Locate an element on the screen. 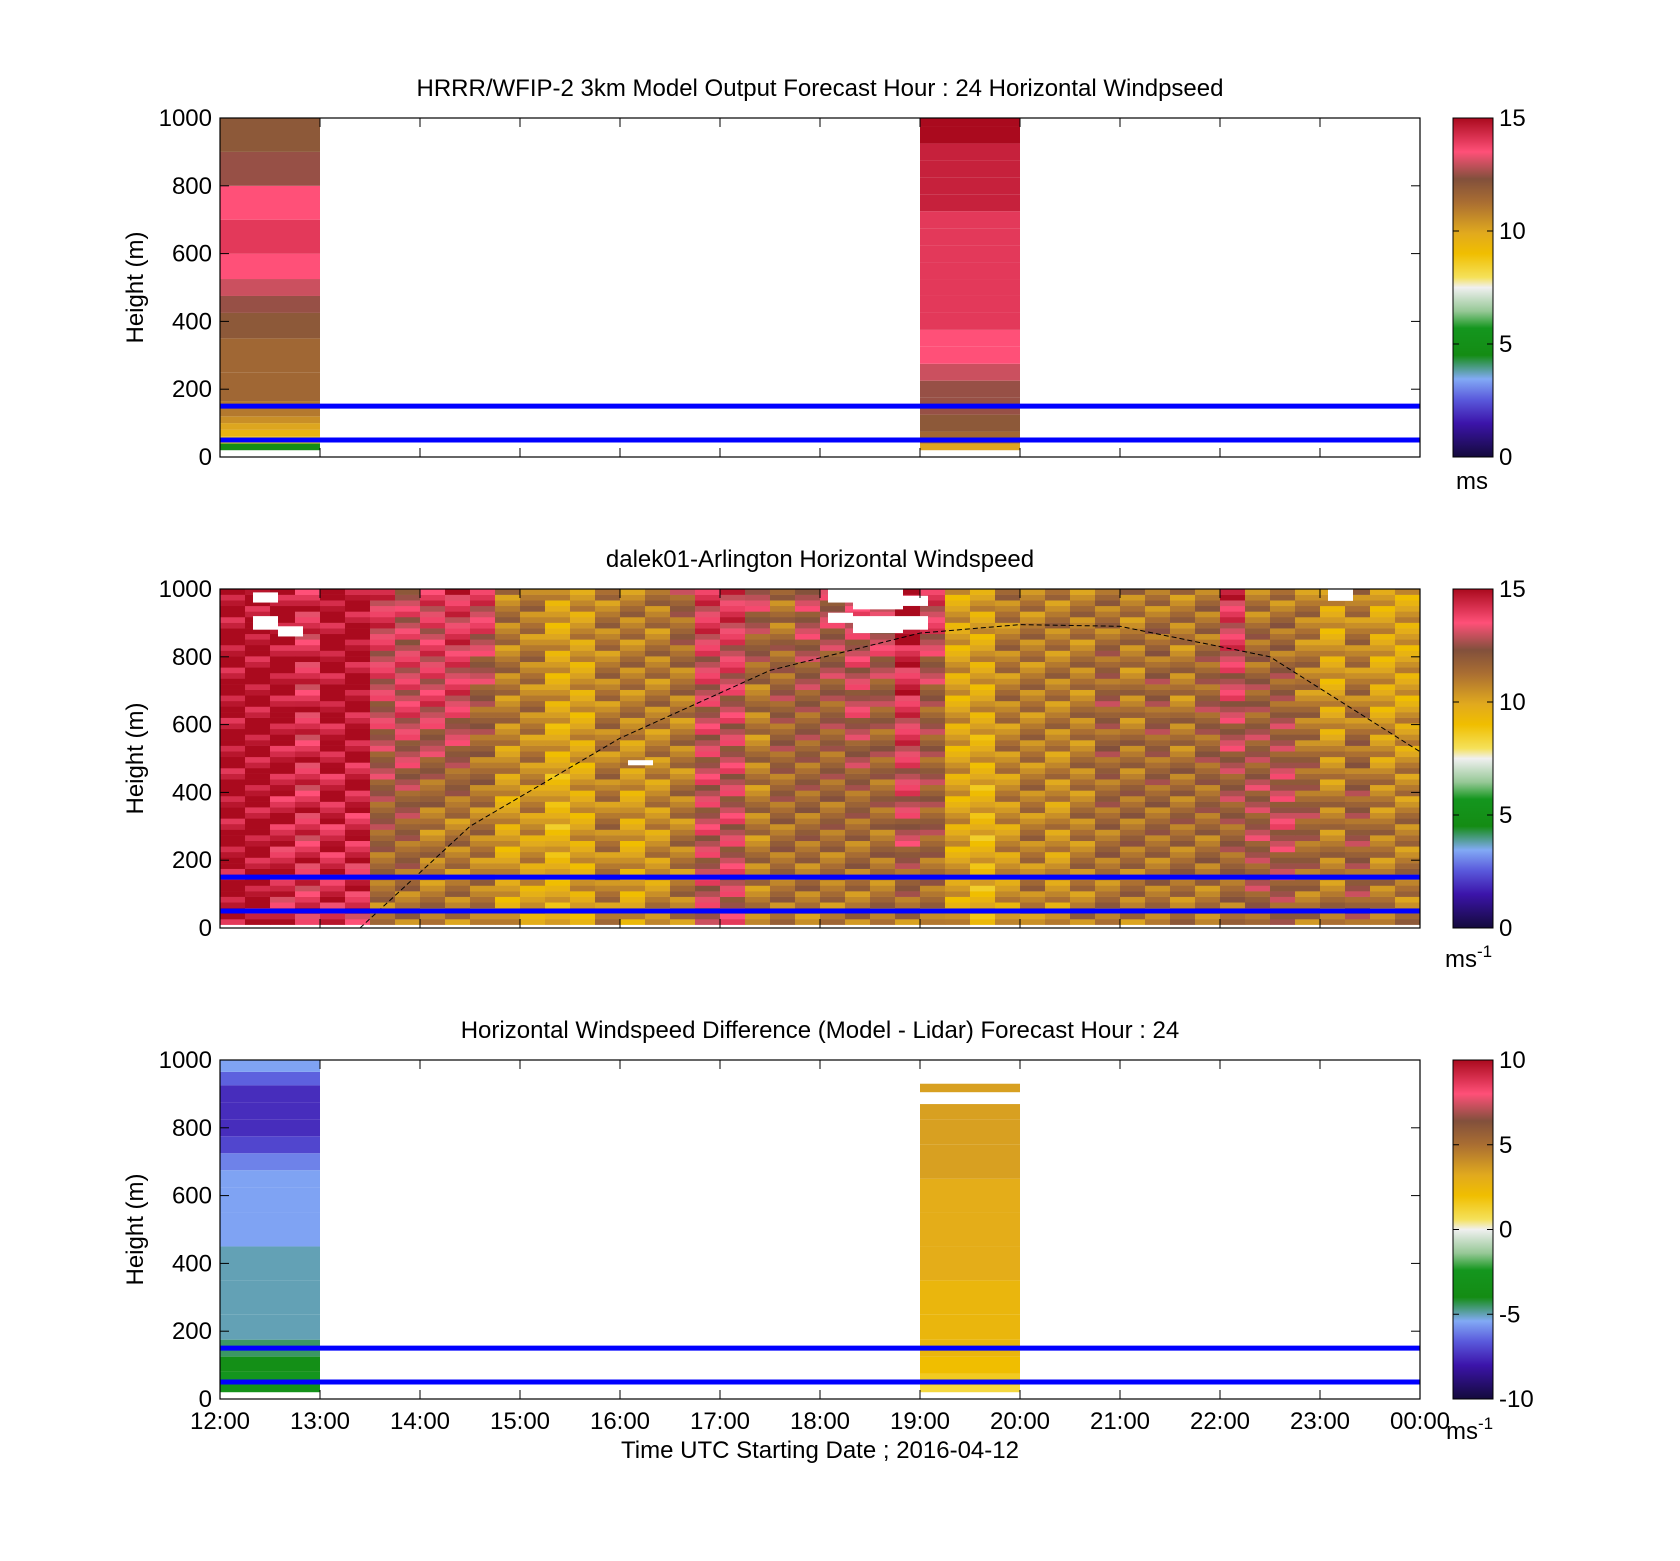 The width and height of the screenshot is (1680, 1561). x-tick-label: 00:00 is located at coordinates (1420, 1421).